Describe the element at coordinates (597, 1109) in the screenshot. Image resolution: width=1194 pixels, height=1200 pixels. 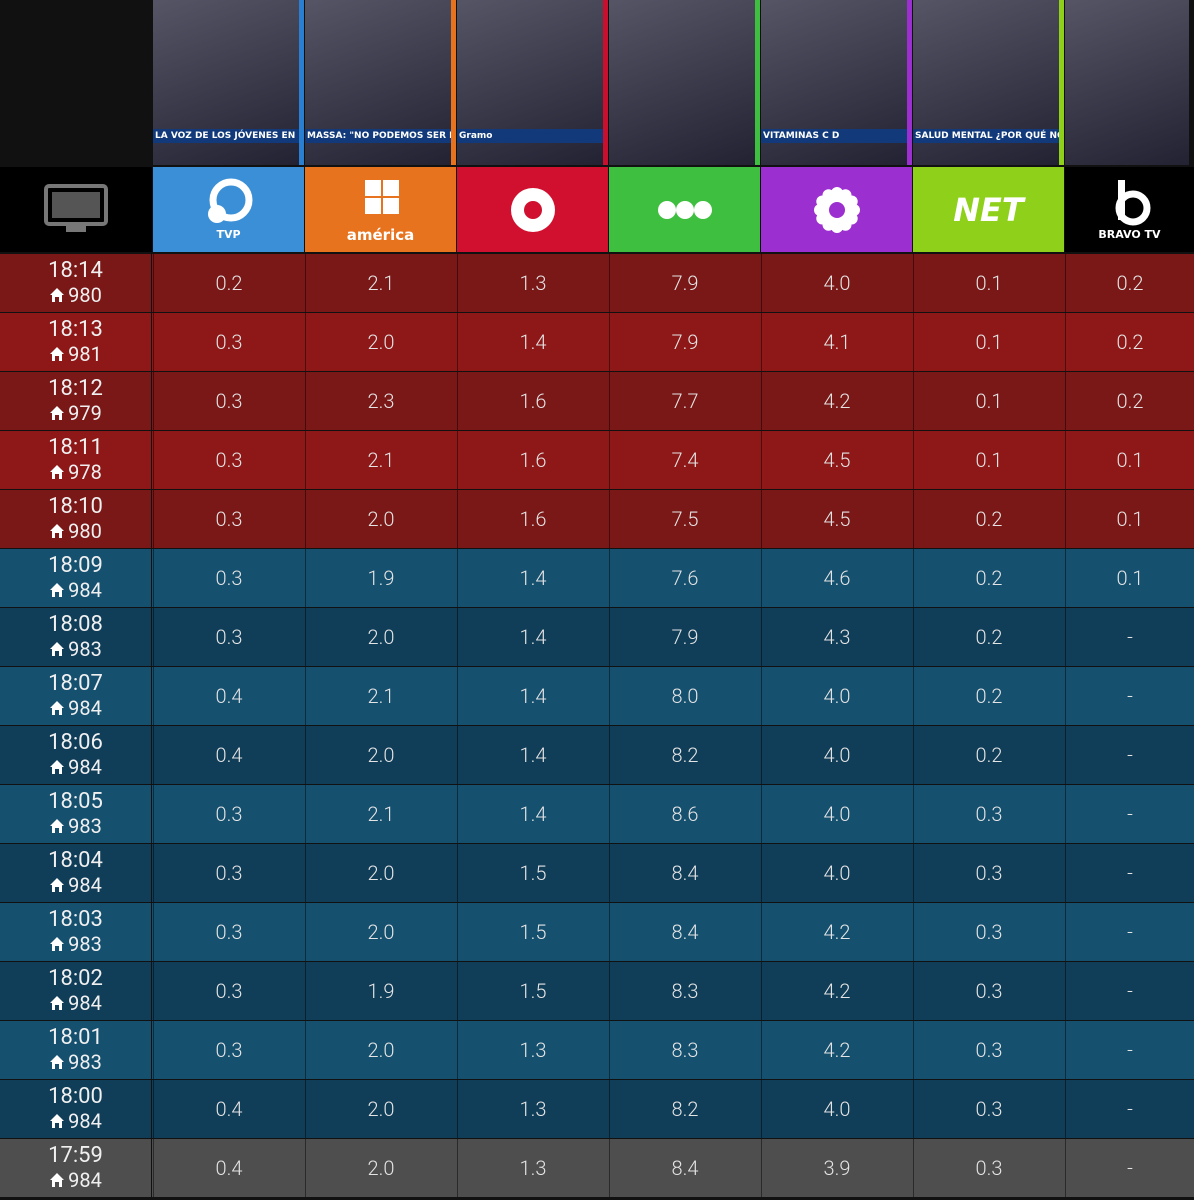
I see `table-row: 18:00 984 0.4 2.0 1.3 8.2 4.0 0.3-` at that location.